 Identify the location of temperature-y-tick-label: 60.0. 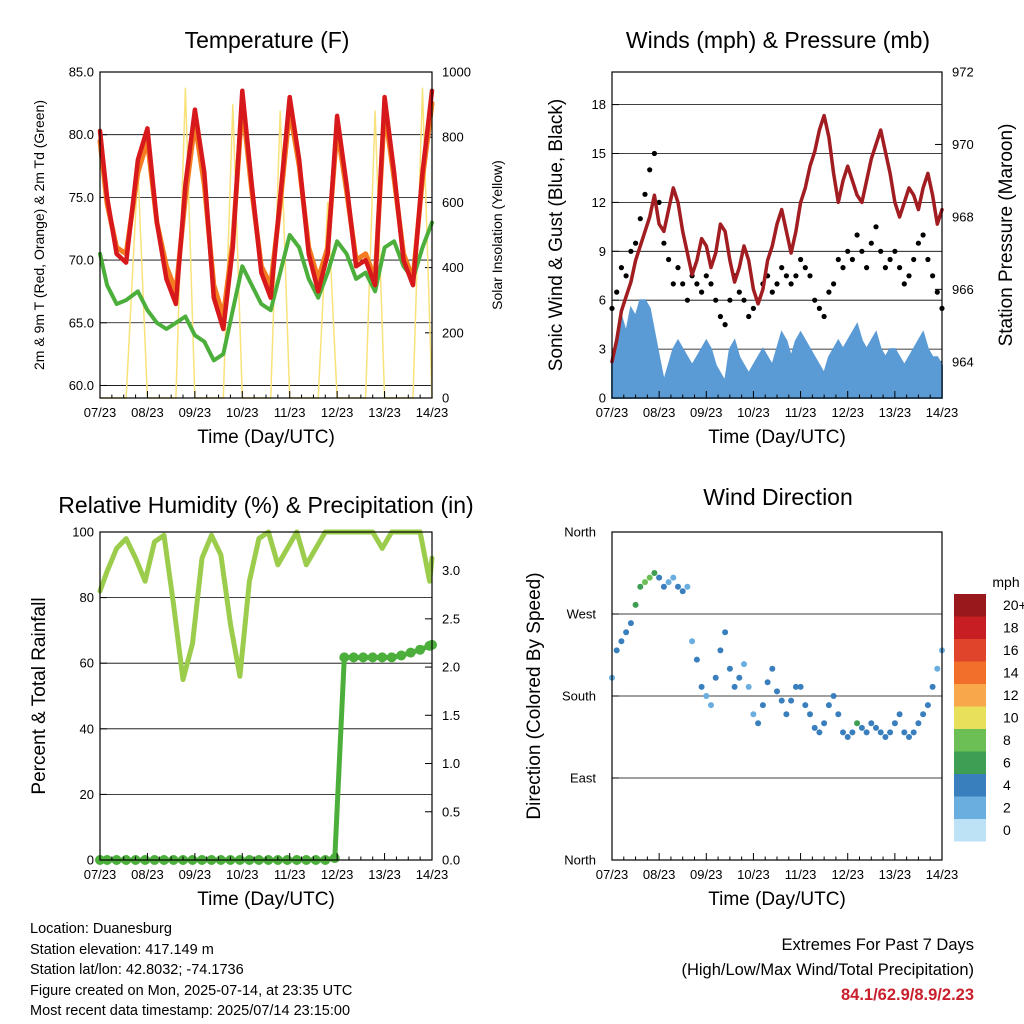
(81, 385).